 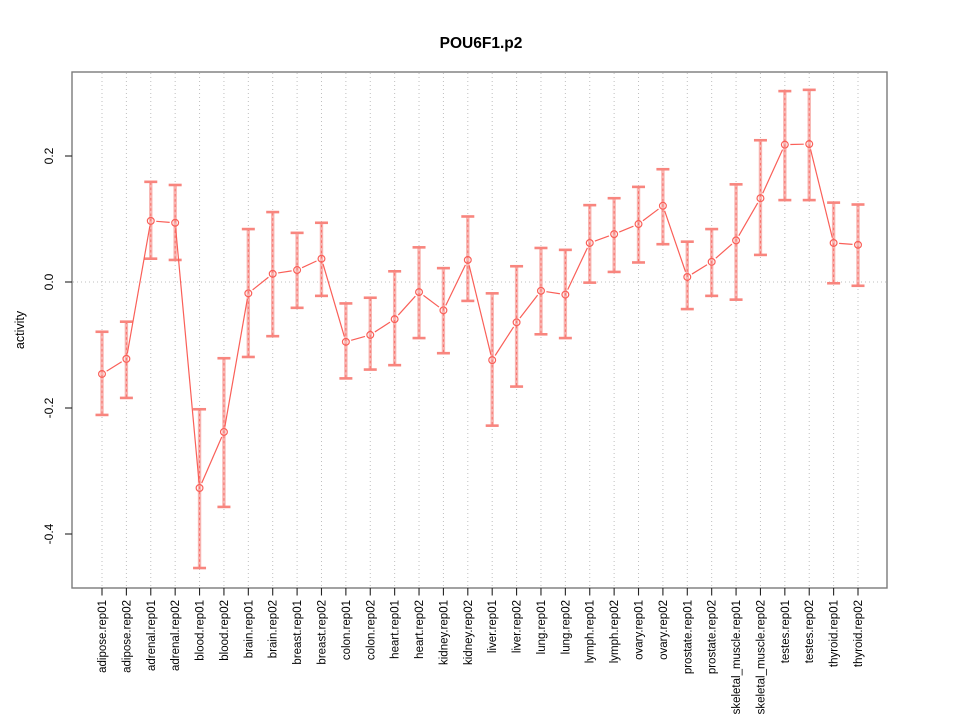 What do you see at coordinates (835, 633) in the screenshot?
I see `x-tick-label: thyroid.rep01` at bounding box center [835, 633].